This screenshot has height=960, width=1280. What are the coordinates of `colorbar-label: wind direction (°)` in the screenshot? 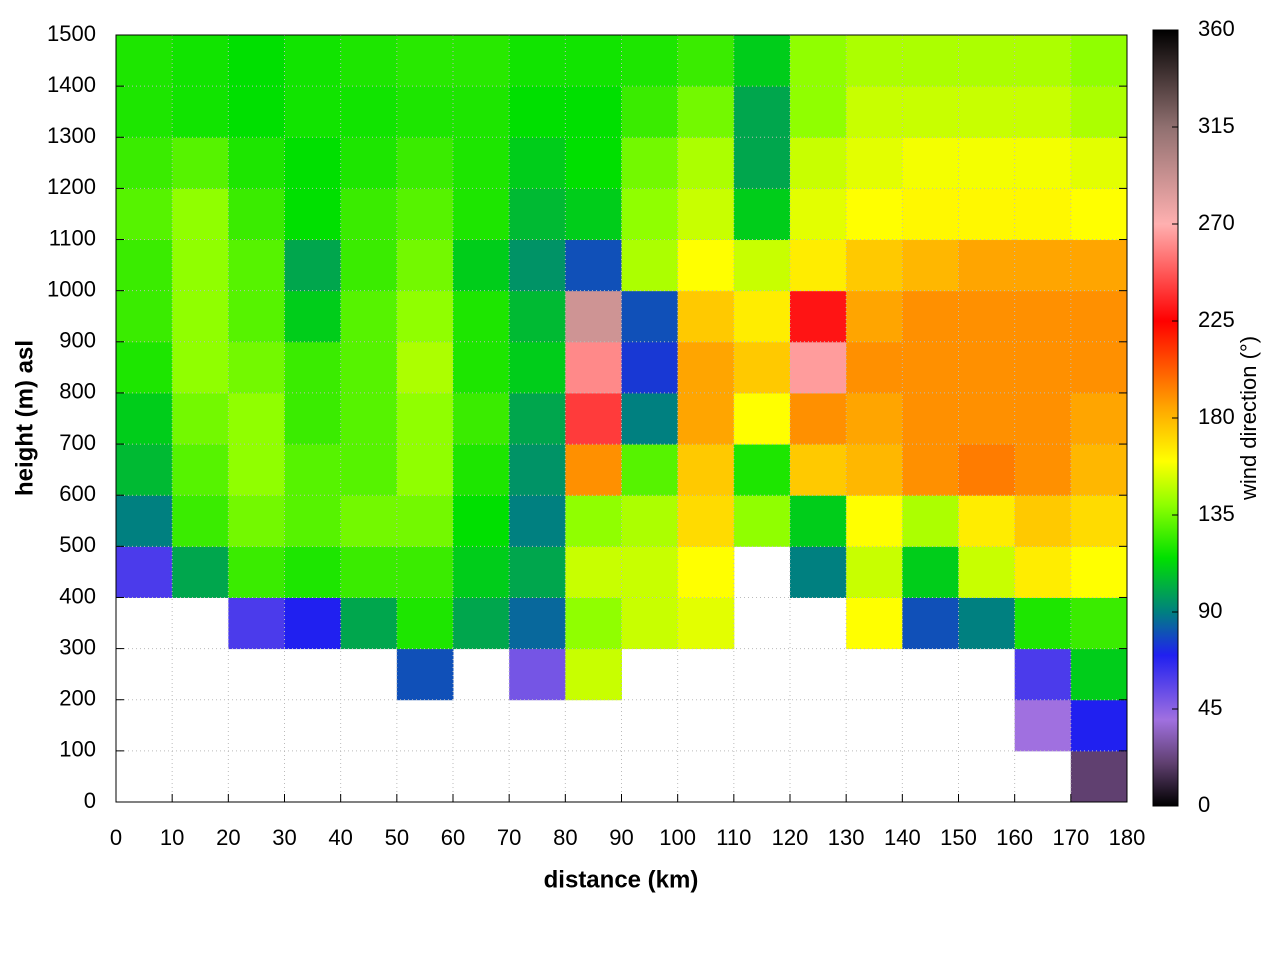 It's located at (1248, 418).